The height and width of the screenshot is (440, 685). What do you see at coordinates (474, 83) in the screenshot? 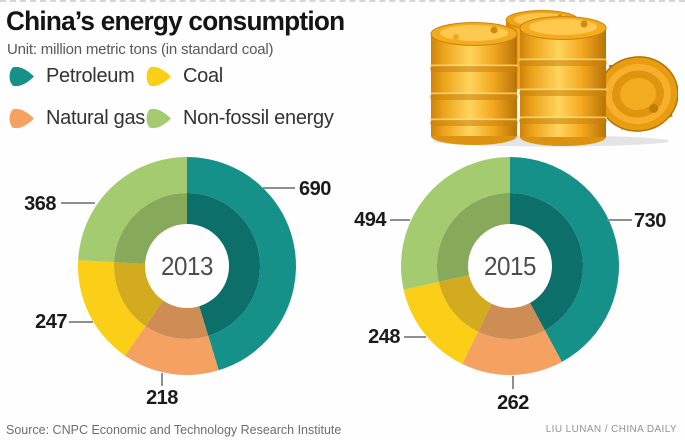
I see `barrel-left` at bounding box center [474, 83].